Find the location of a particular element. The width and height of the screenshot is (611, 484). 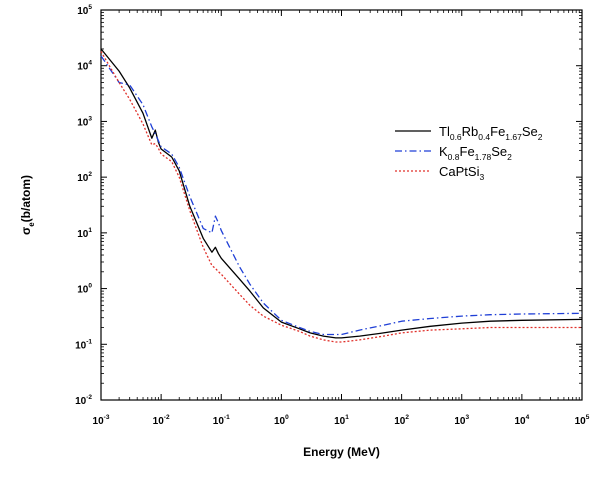

legend-label-2: CaPtSi3 is located at coordinates (461, 173).